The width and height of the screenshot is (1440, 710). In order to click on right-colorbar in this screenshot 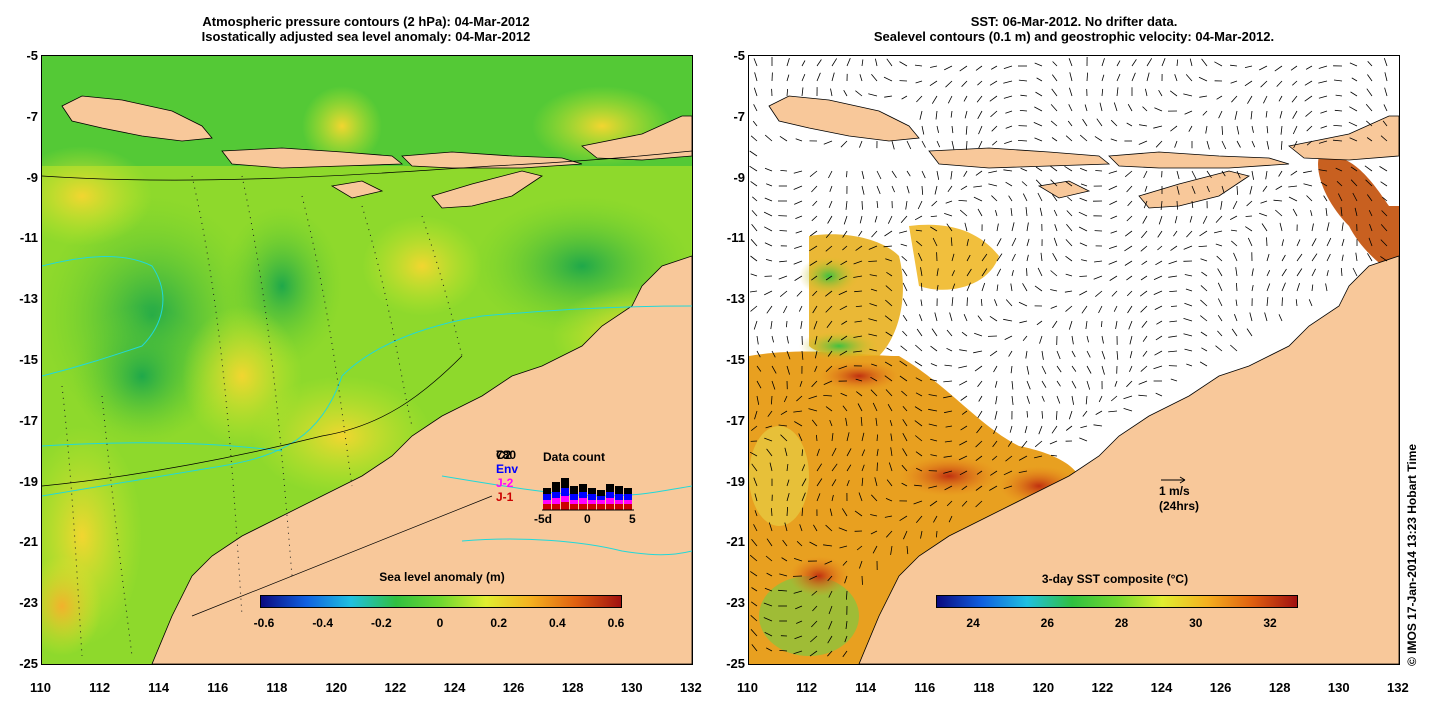, I will do `click(1117, 601)`.